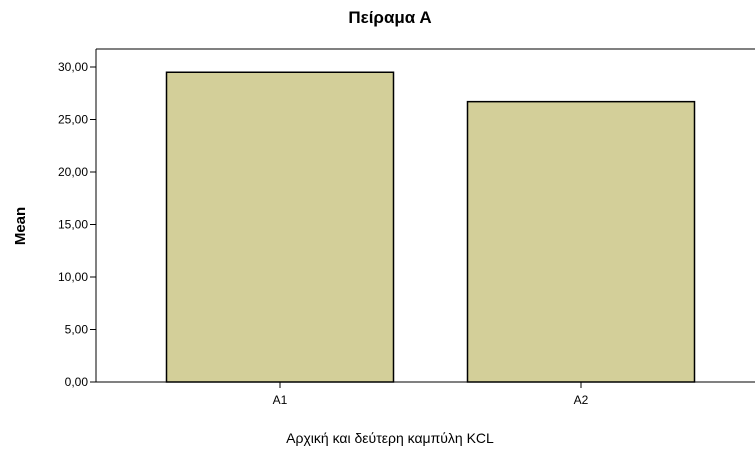 Image resolution: width=755 pixels, height=451 pixels. Describe the element at coordinates (73, 172) in the screenshot. I see `y-tick-label: 20,00` at that location.